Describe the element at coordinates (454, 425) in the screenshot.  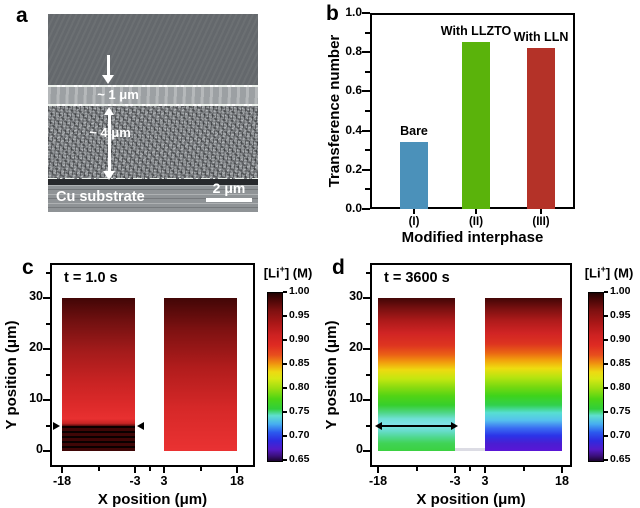
I see `heatmap-d-arrow-right-icon` at that location.